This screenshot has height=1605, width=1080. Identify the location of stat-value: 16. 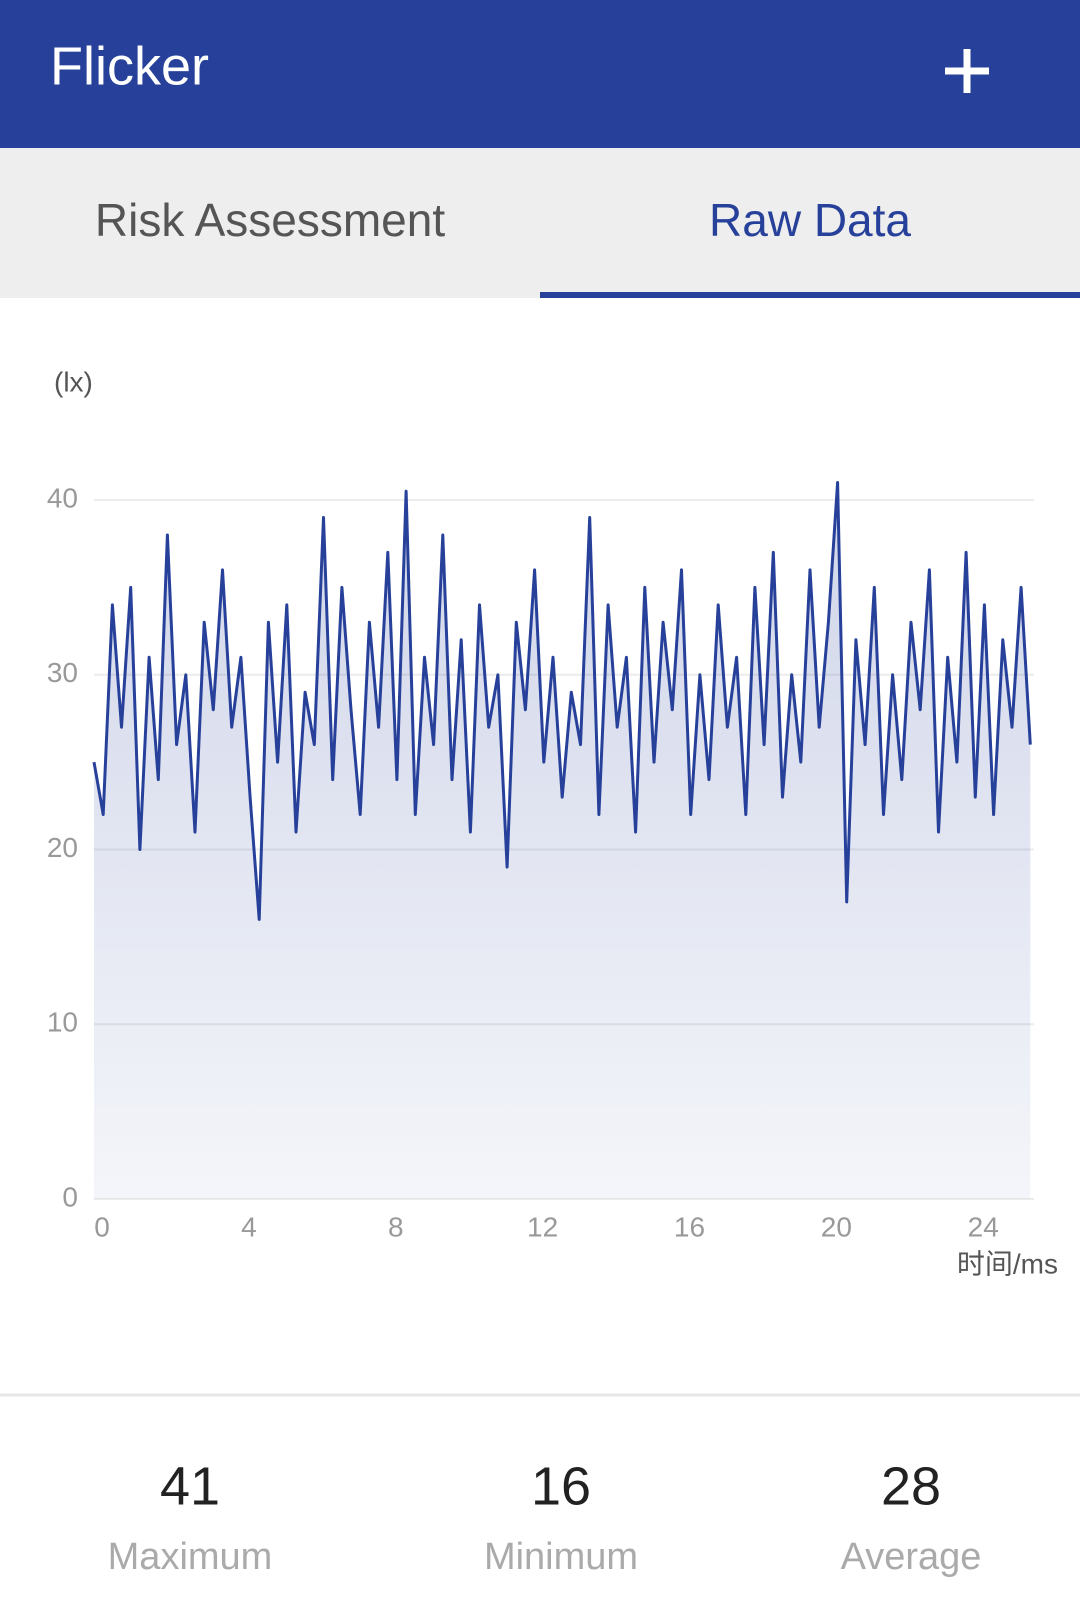
(561, 1486).